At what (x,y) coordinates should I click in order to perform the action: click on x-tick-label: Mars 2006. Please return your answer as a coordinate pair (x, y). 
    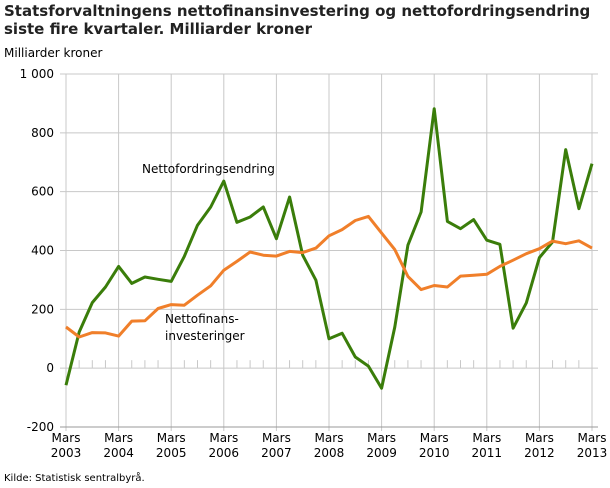
    Looking at the image, I should click on (224, 445).